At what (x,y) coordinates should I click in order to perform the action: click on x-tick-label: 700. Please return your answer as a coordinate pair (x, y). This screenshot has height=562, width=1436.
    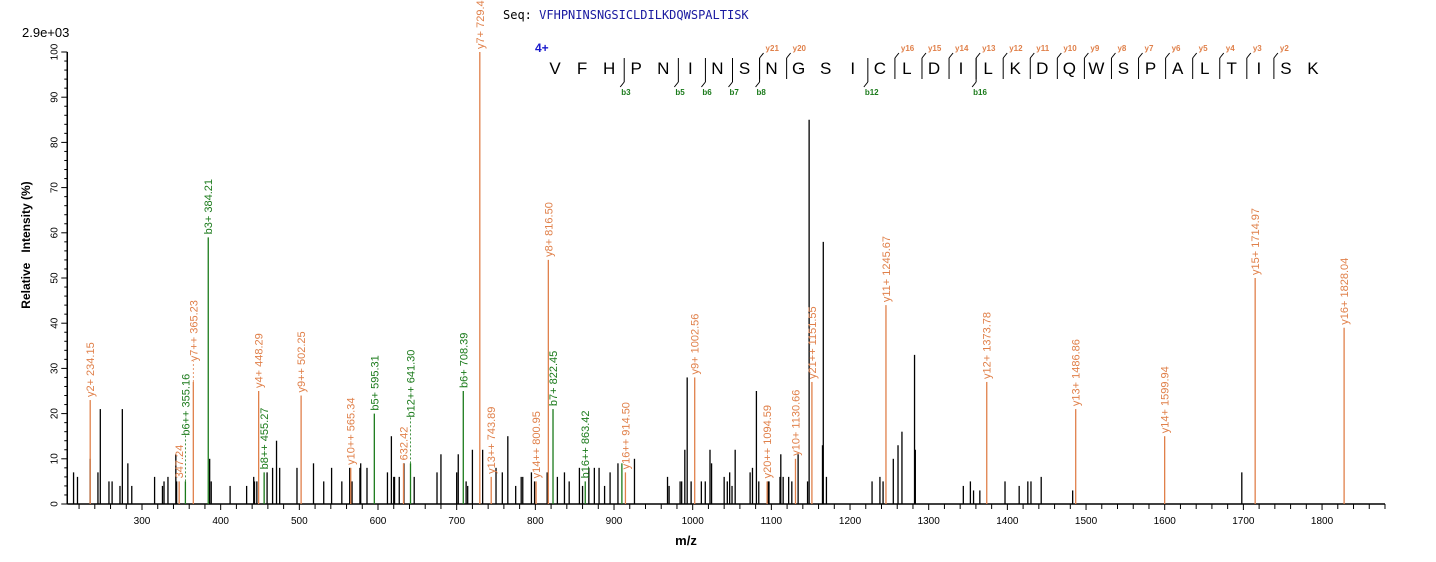
    Looking at the image, I should click on (456, 521).